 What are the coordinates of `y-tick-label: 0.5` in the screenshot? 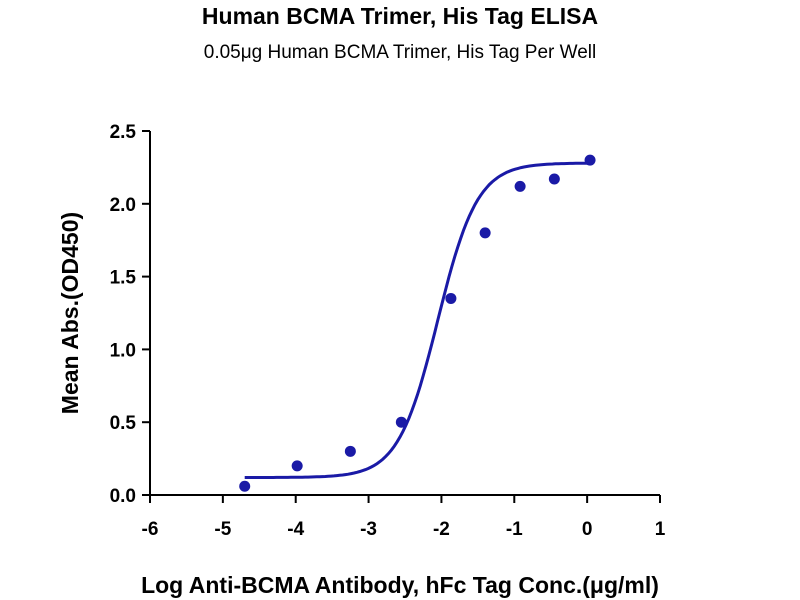 It's located at (123, 423).